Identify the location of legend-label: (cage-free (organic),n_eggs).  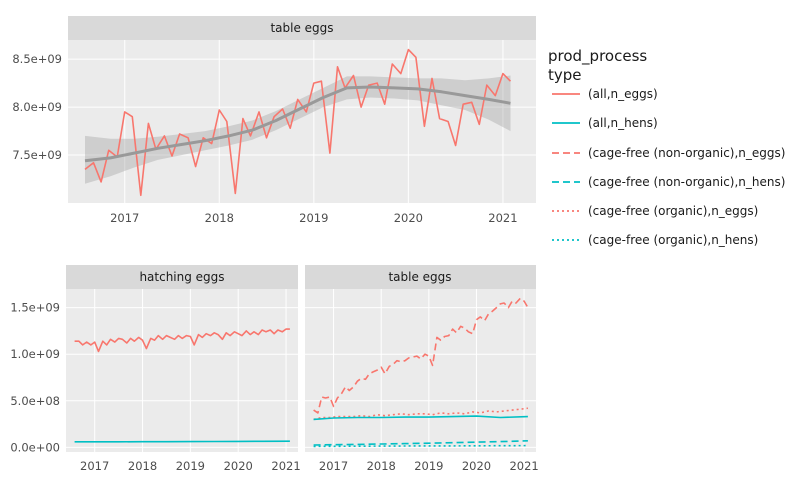
(673, 211).